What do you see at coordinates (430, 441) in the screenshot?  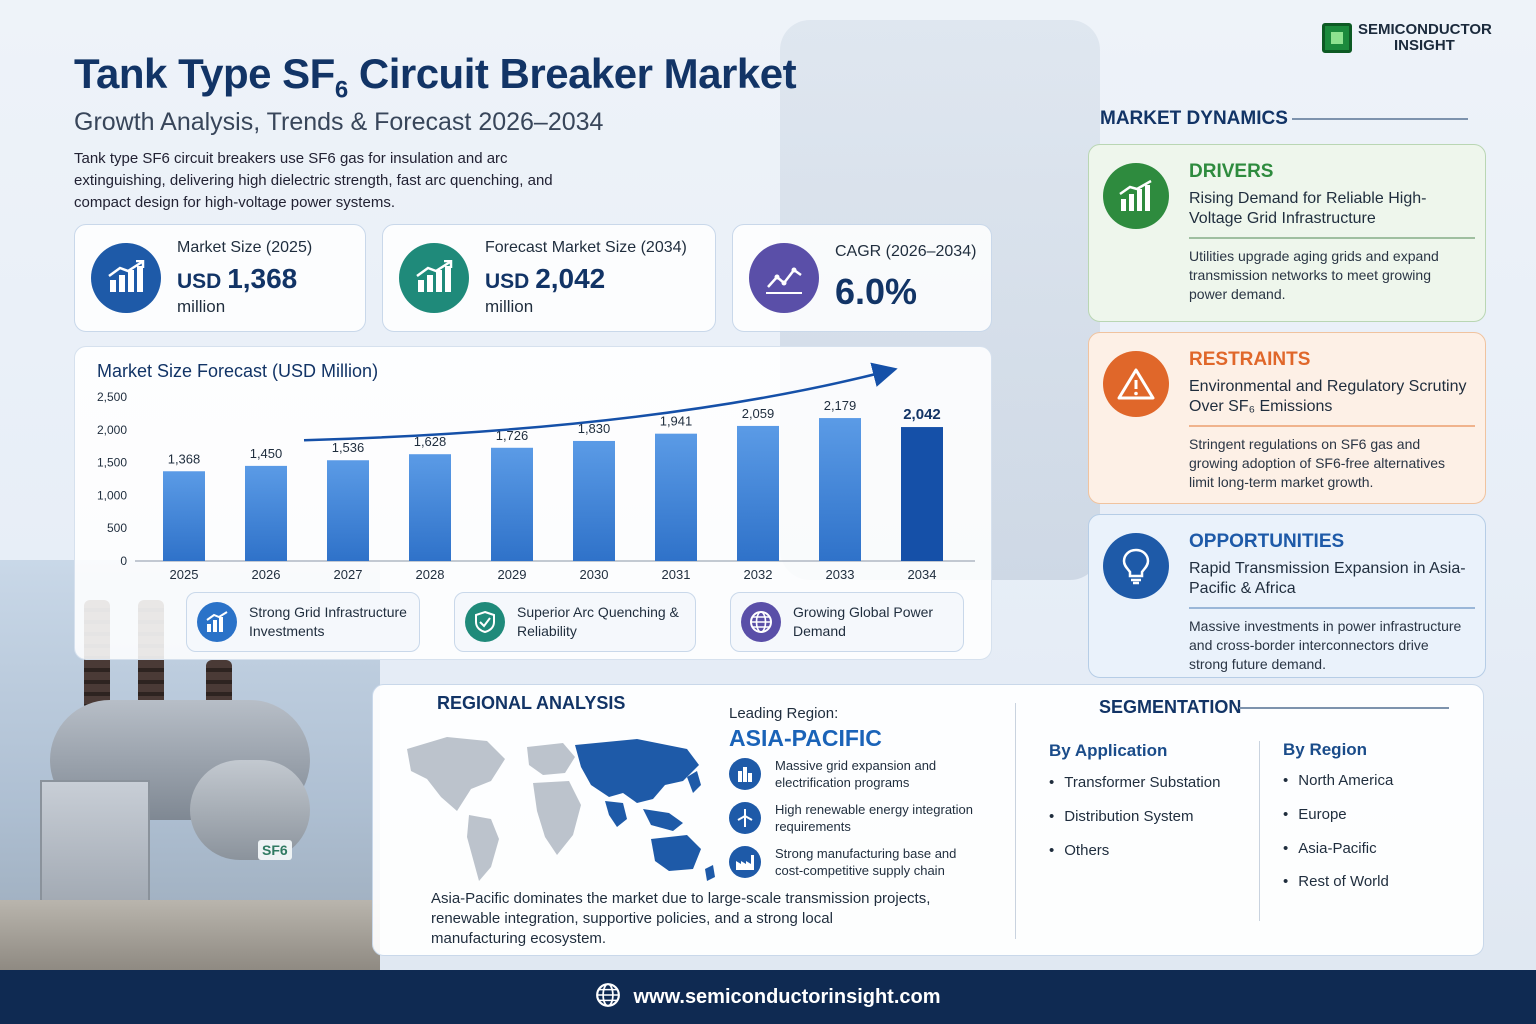 I see `bar-value-label: 1,628` at bounding box center [430, 441].